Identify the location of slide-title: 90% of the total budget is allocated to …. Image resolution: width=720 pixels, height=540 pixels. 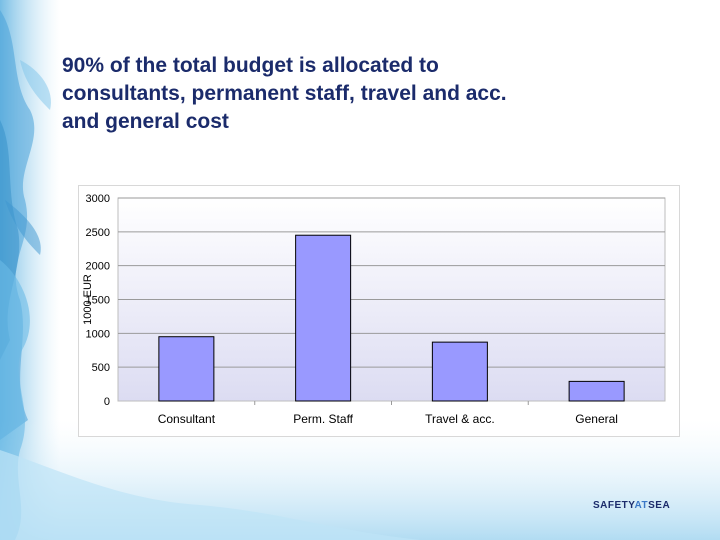
(382, 94).